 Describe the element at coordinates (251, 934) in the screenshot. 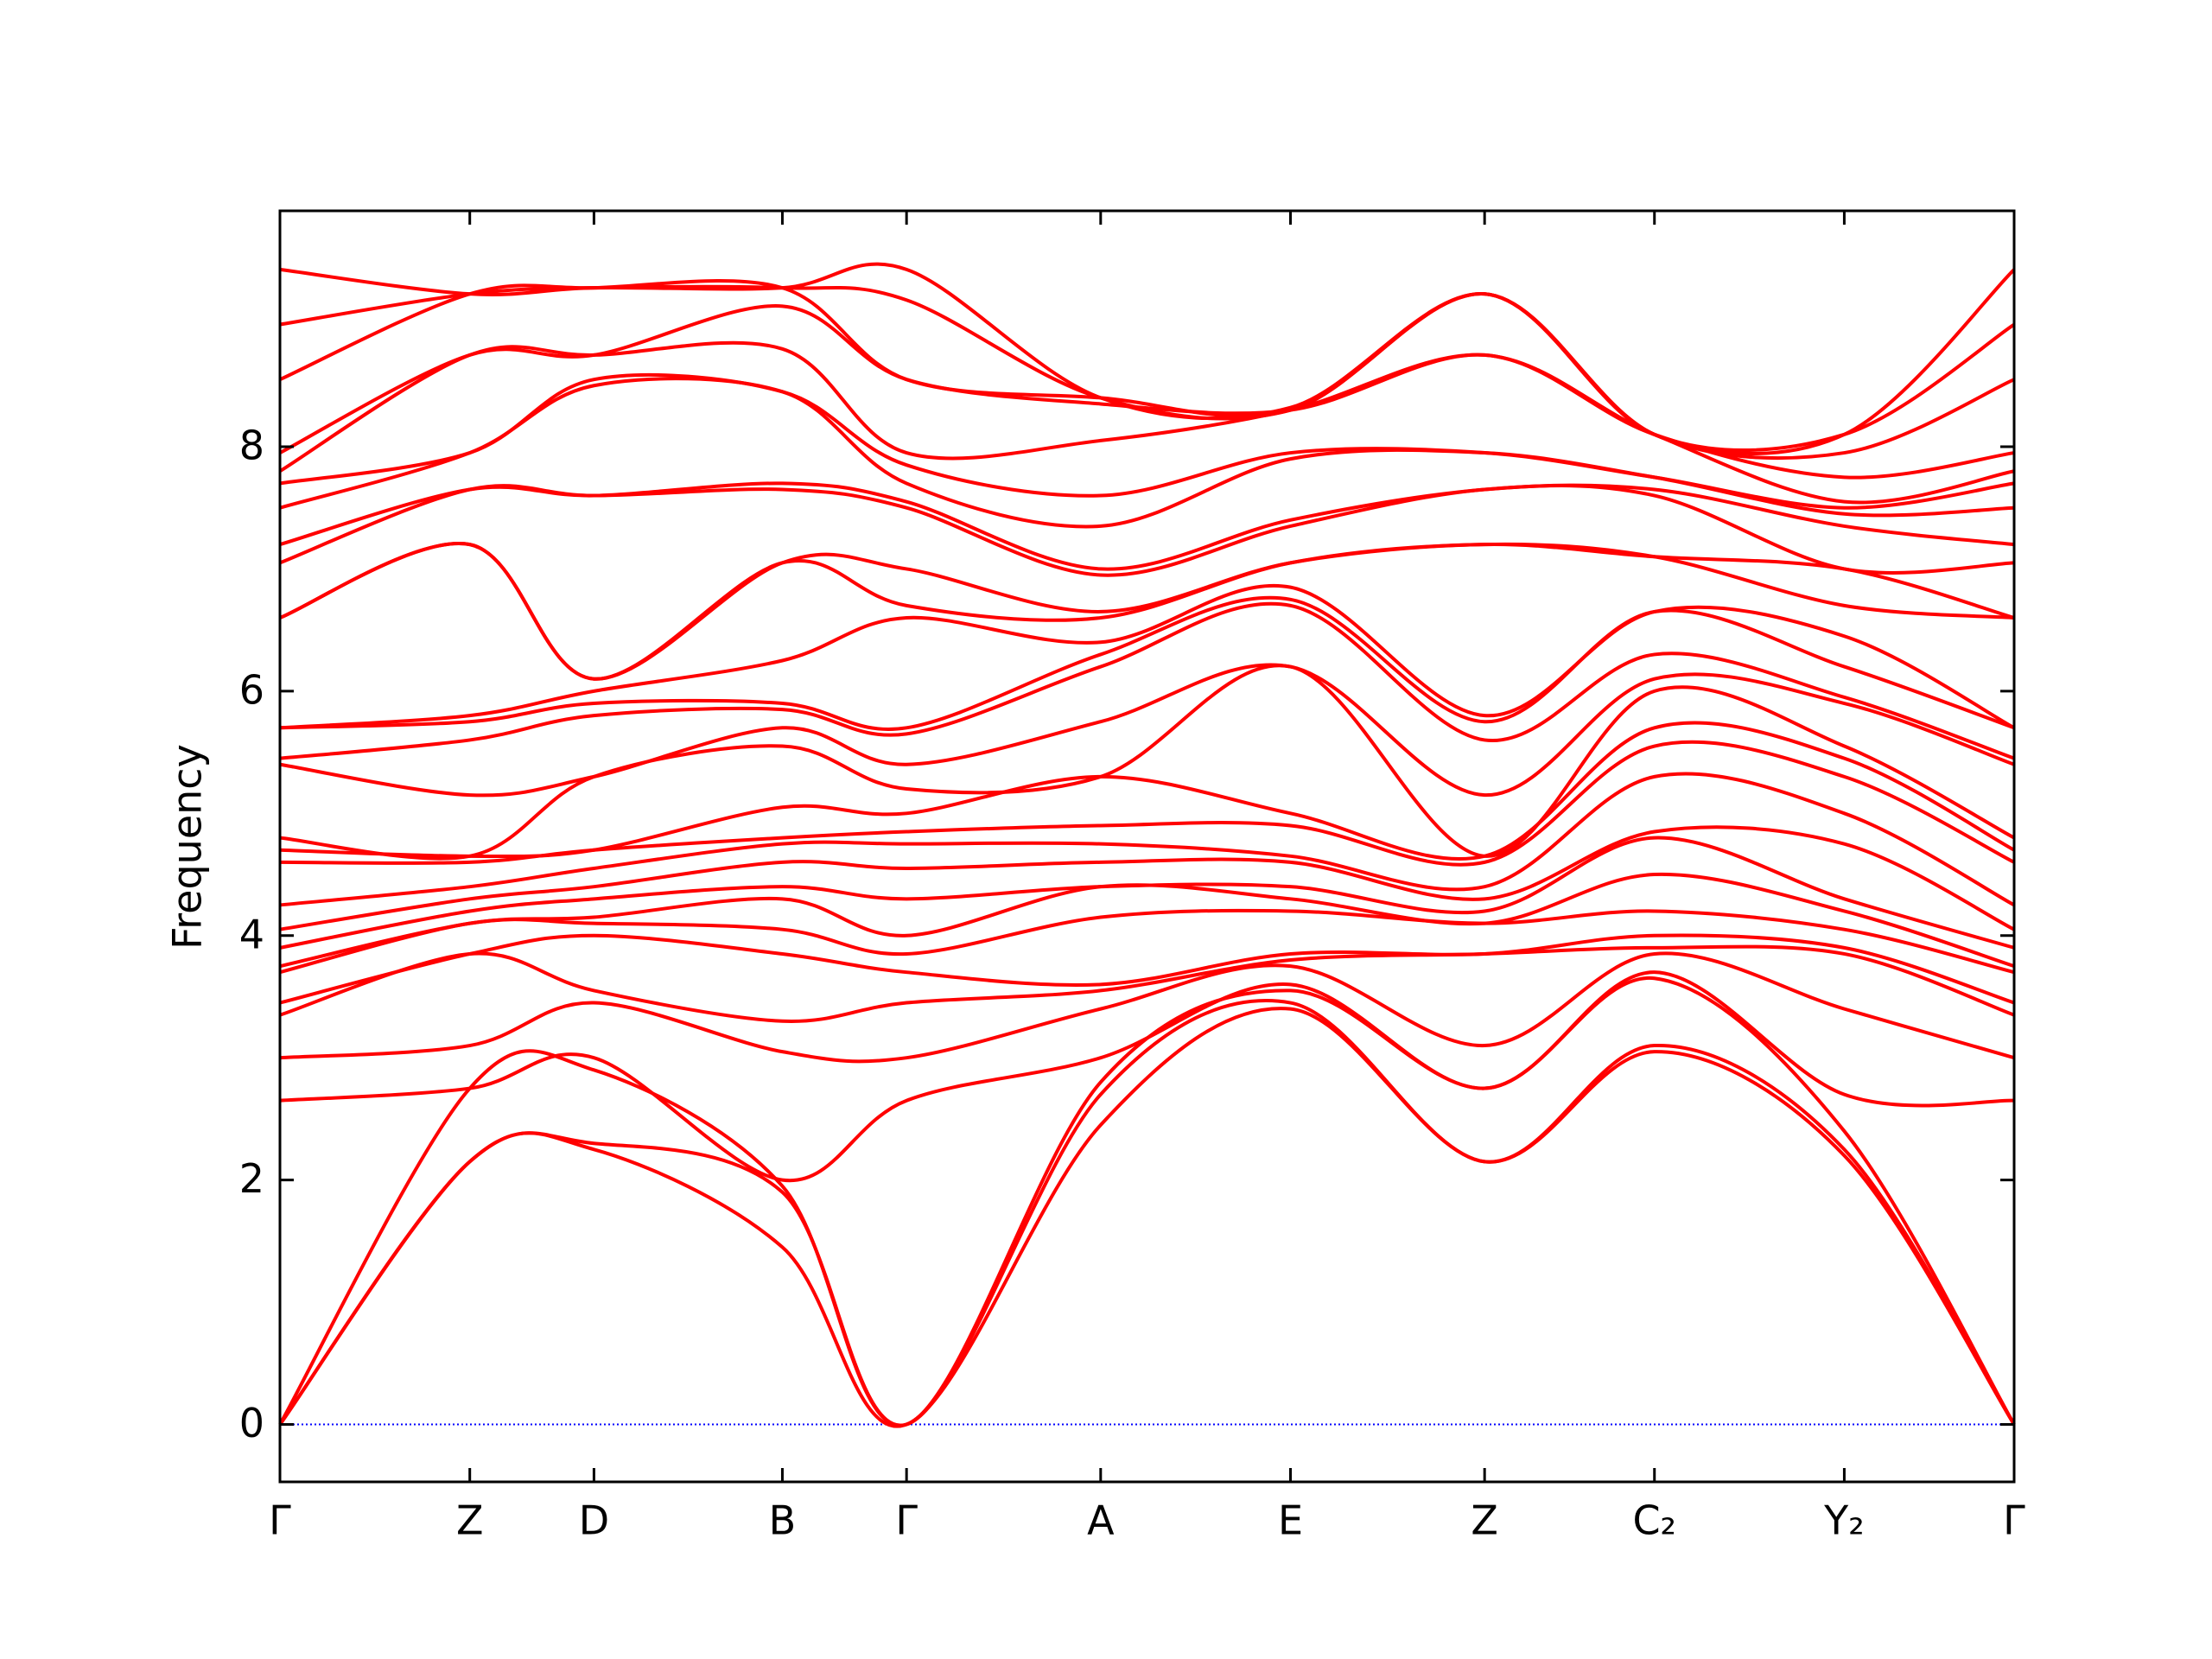

I see `y-tick-label: 4` at that location.